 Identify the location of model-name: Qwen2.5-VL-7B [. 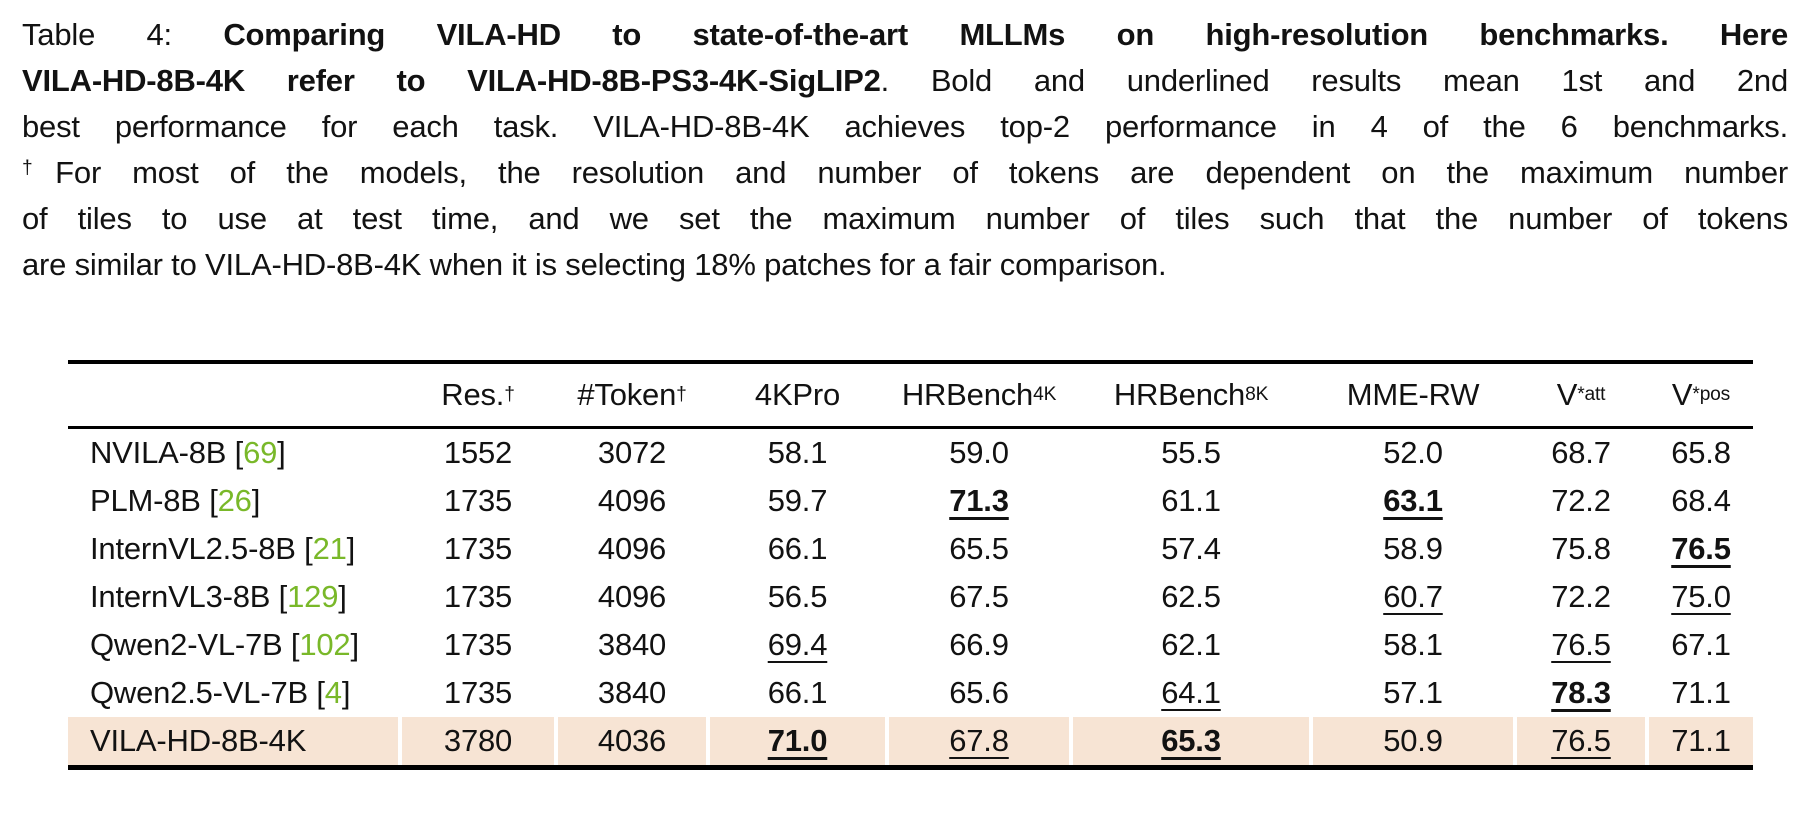
(207, 692).